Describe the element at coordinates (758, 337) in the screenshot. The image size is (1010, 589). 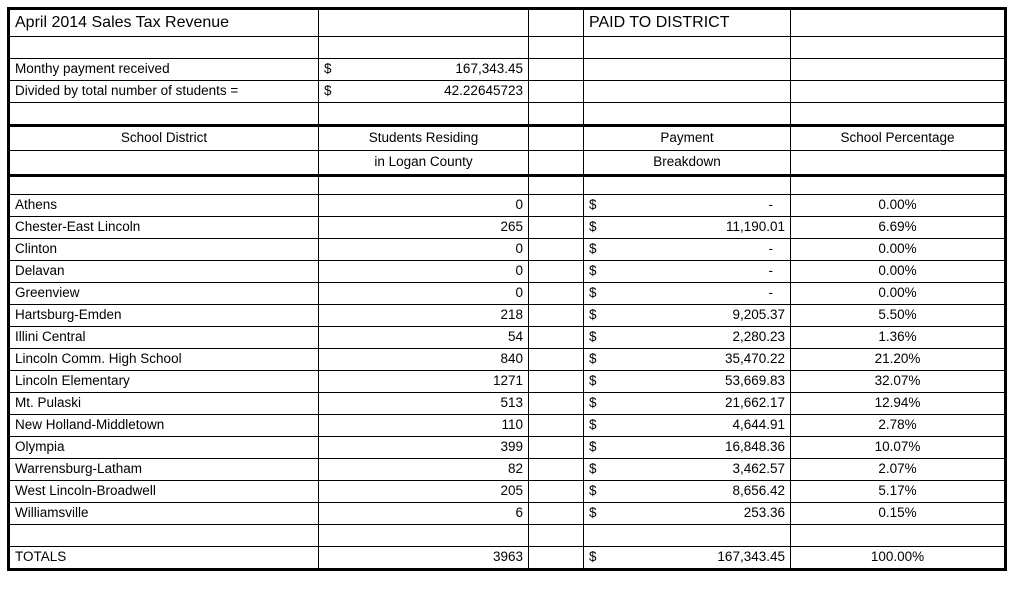
I see `payment-amount: 2,280.23` at that location.